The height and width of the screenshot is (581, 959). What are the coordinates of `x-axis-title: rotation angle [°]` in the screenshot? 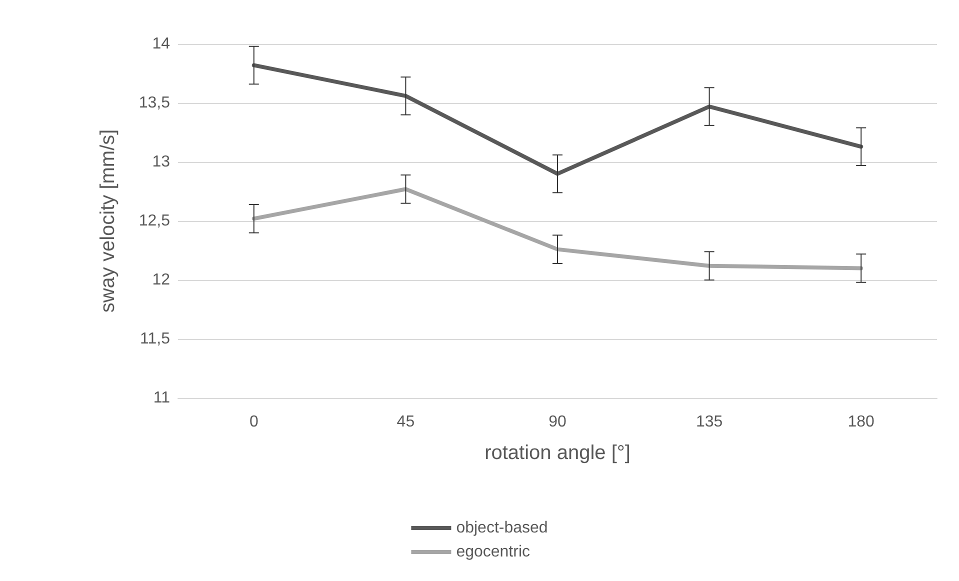 It's located at (557, 453).